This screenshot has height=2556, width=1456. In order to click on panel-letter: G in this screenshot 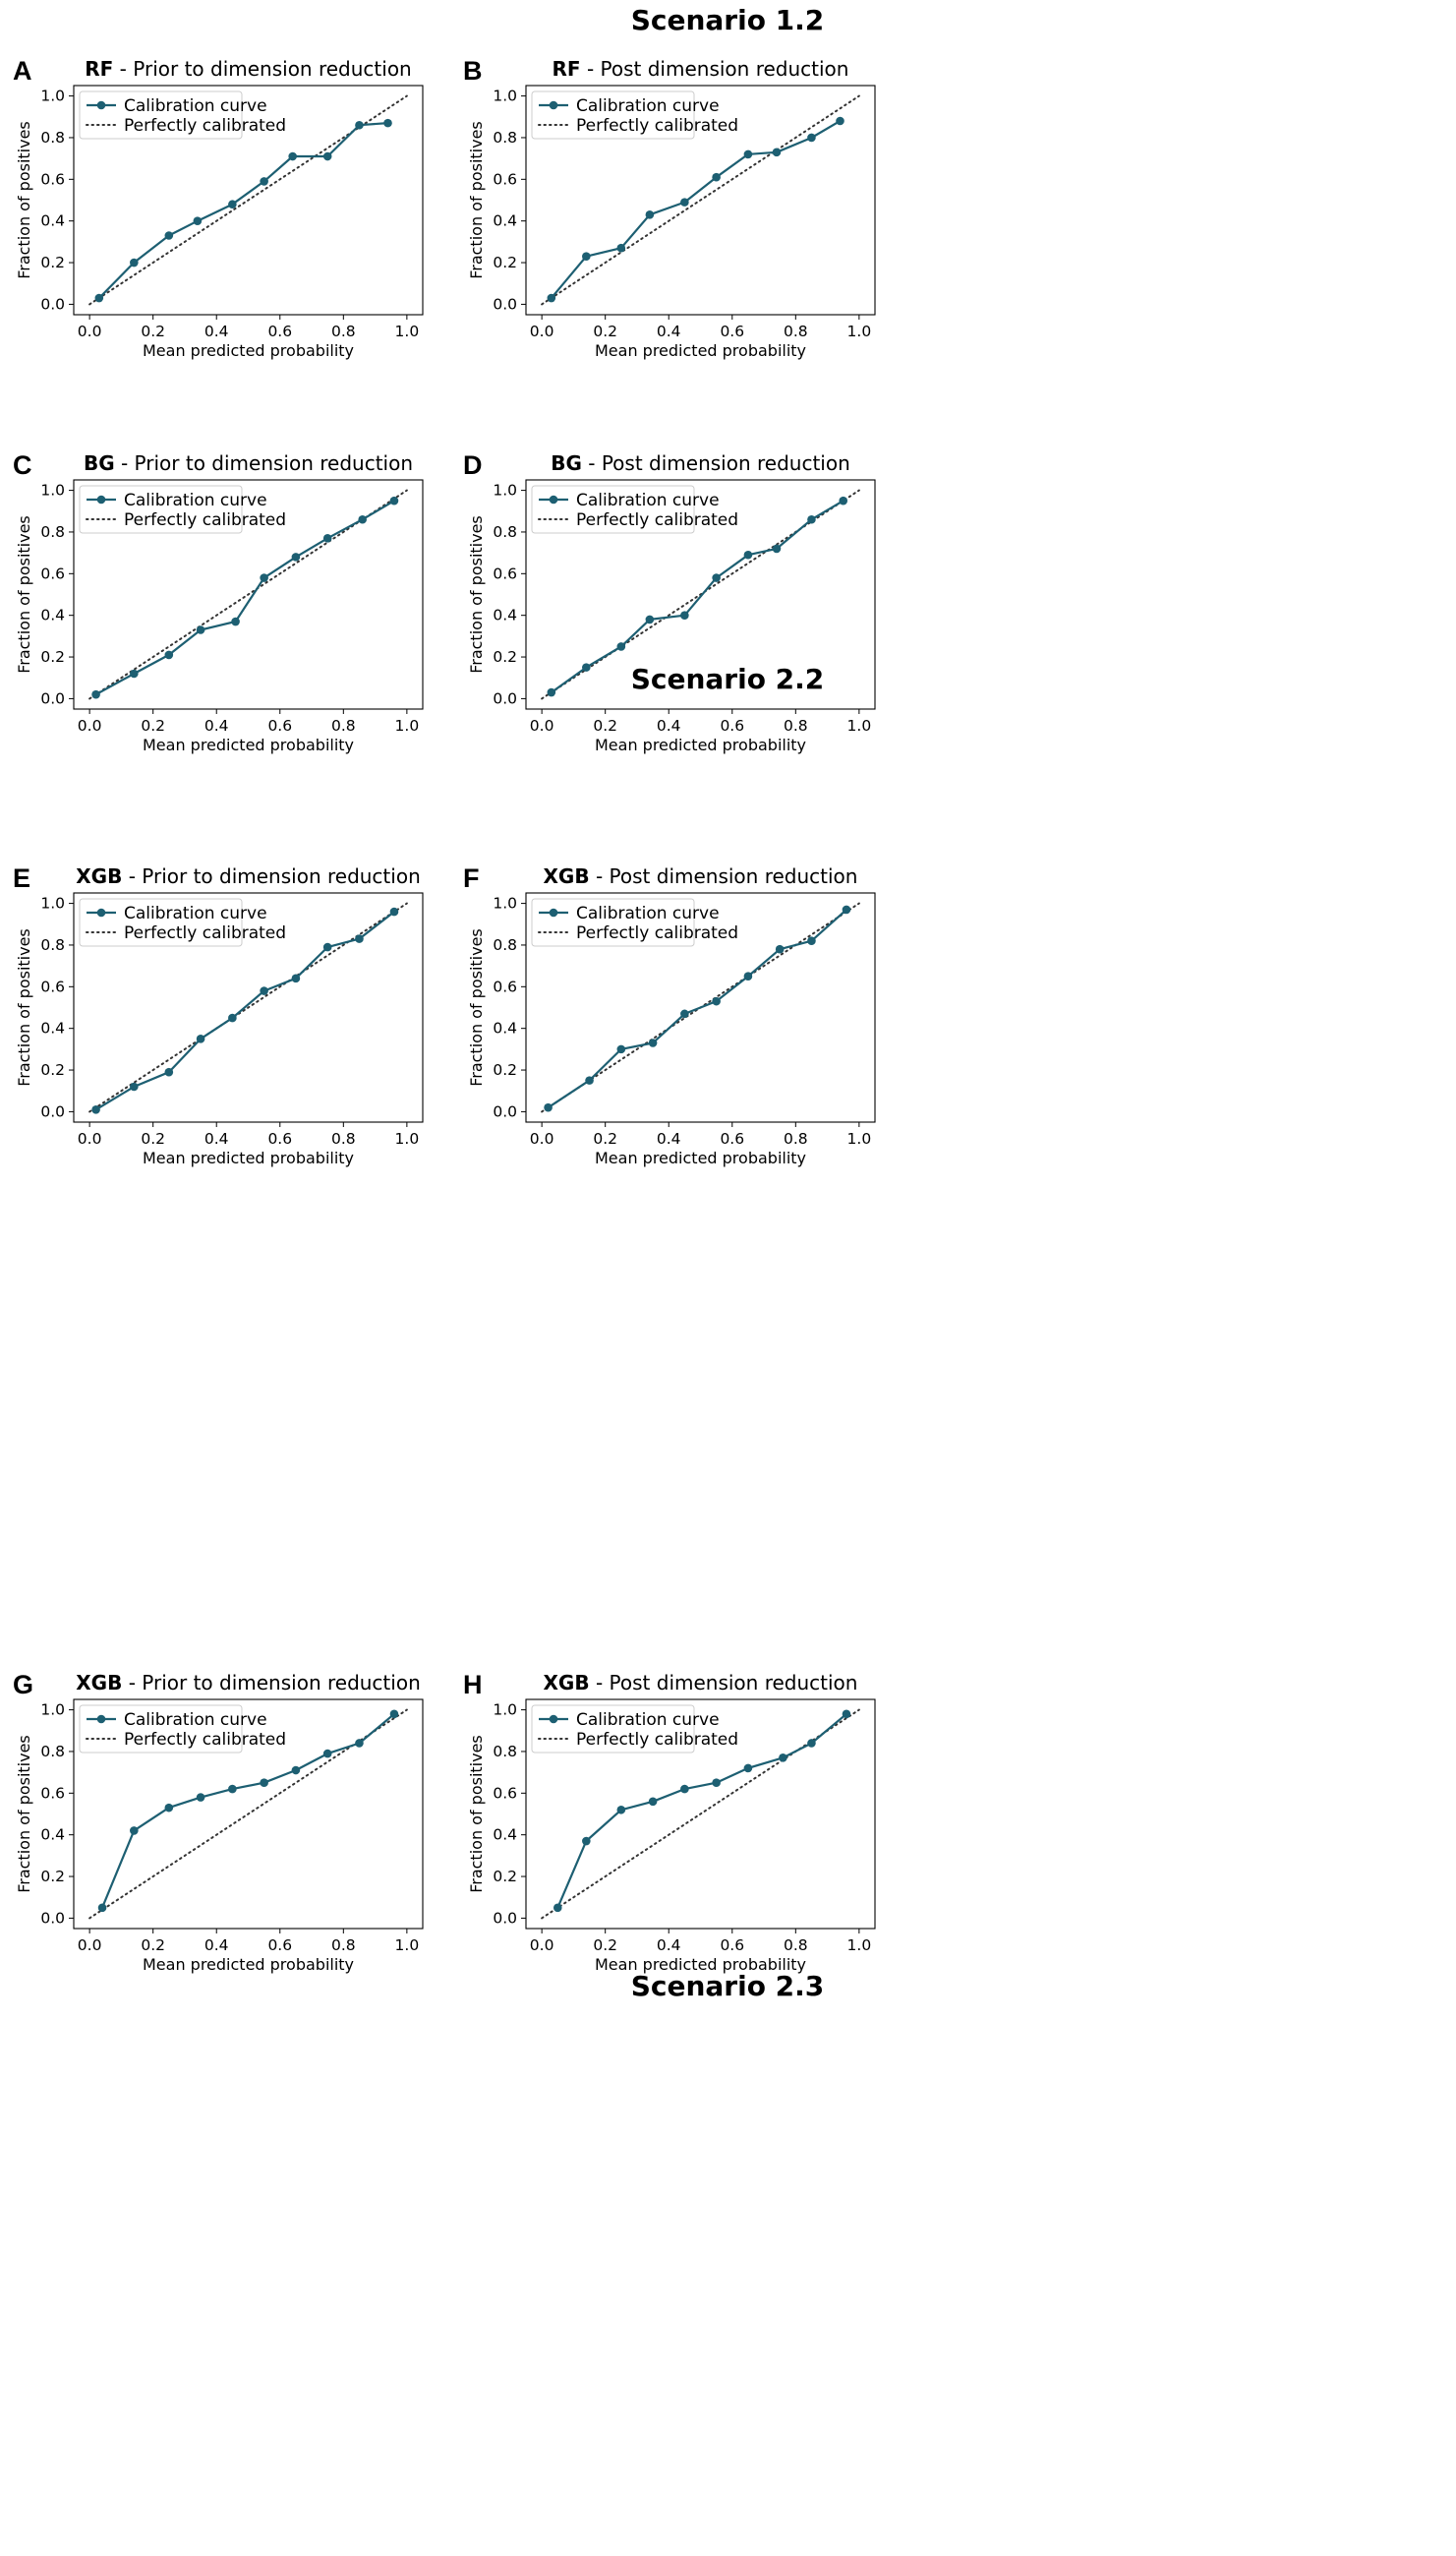, I will do `click(23, 1684)`.